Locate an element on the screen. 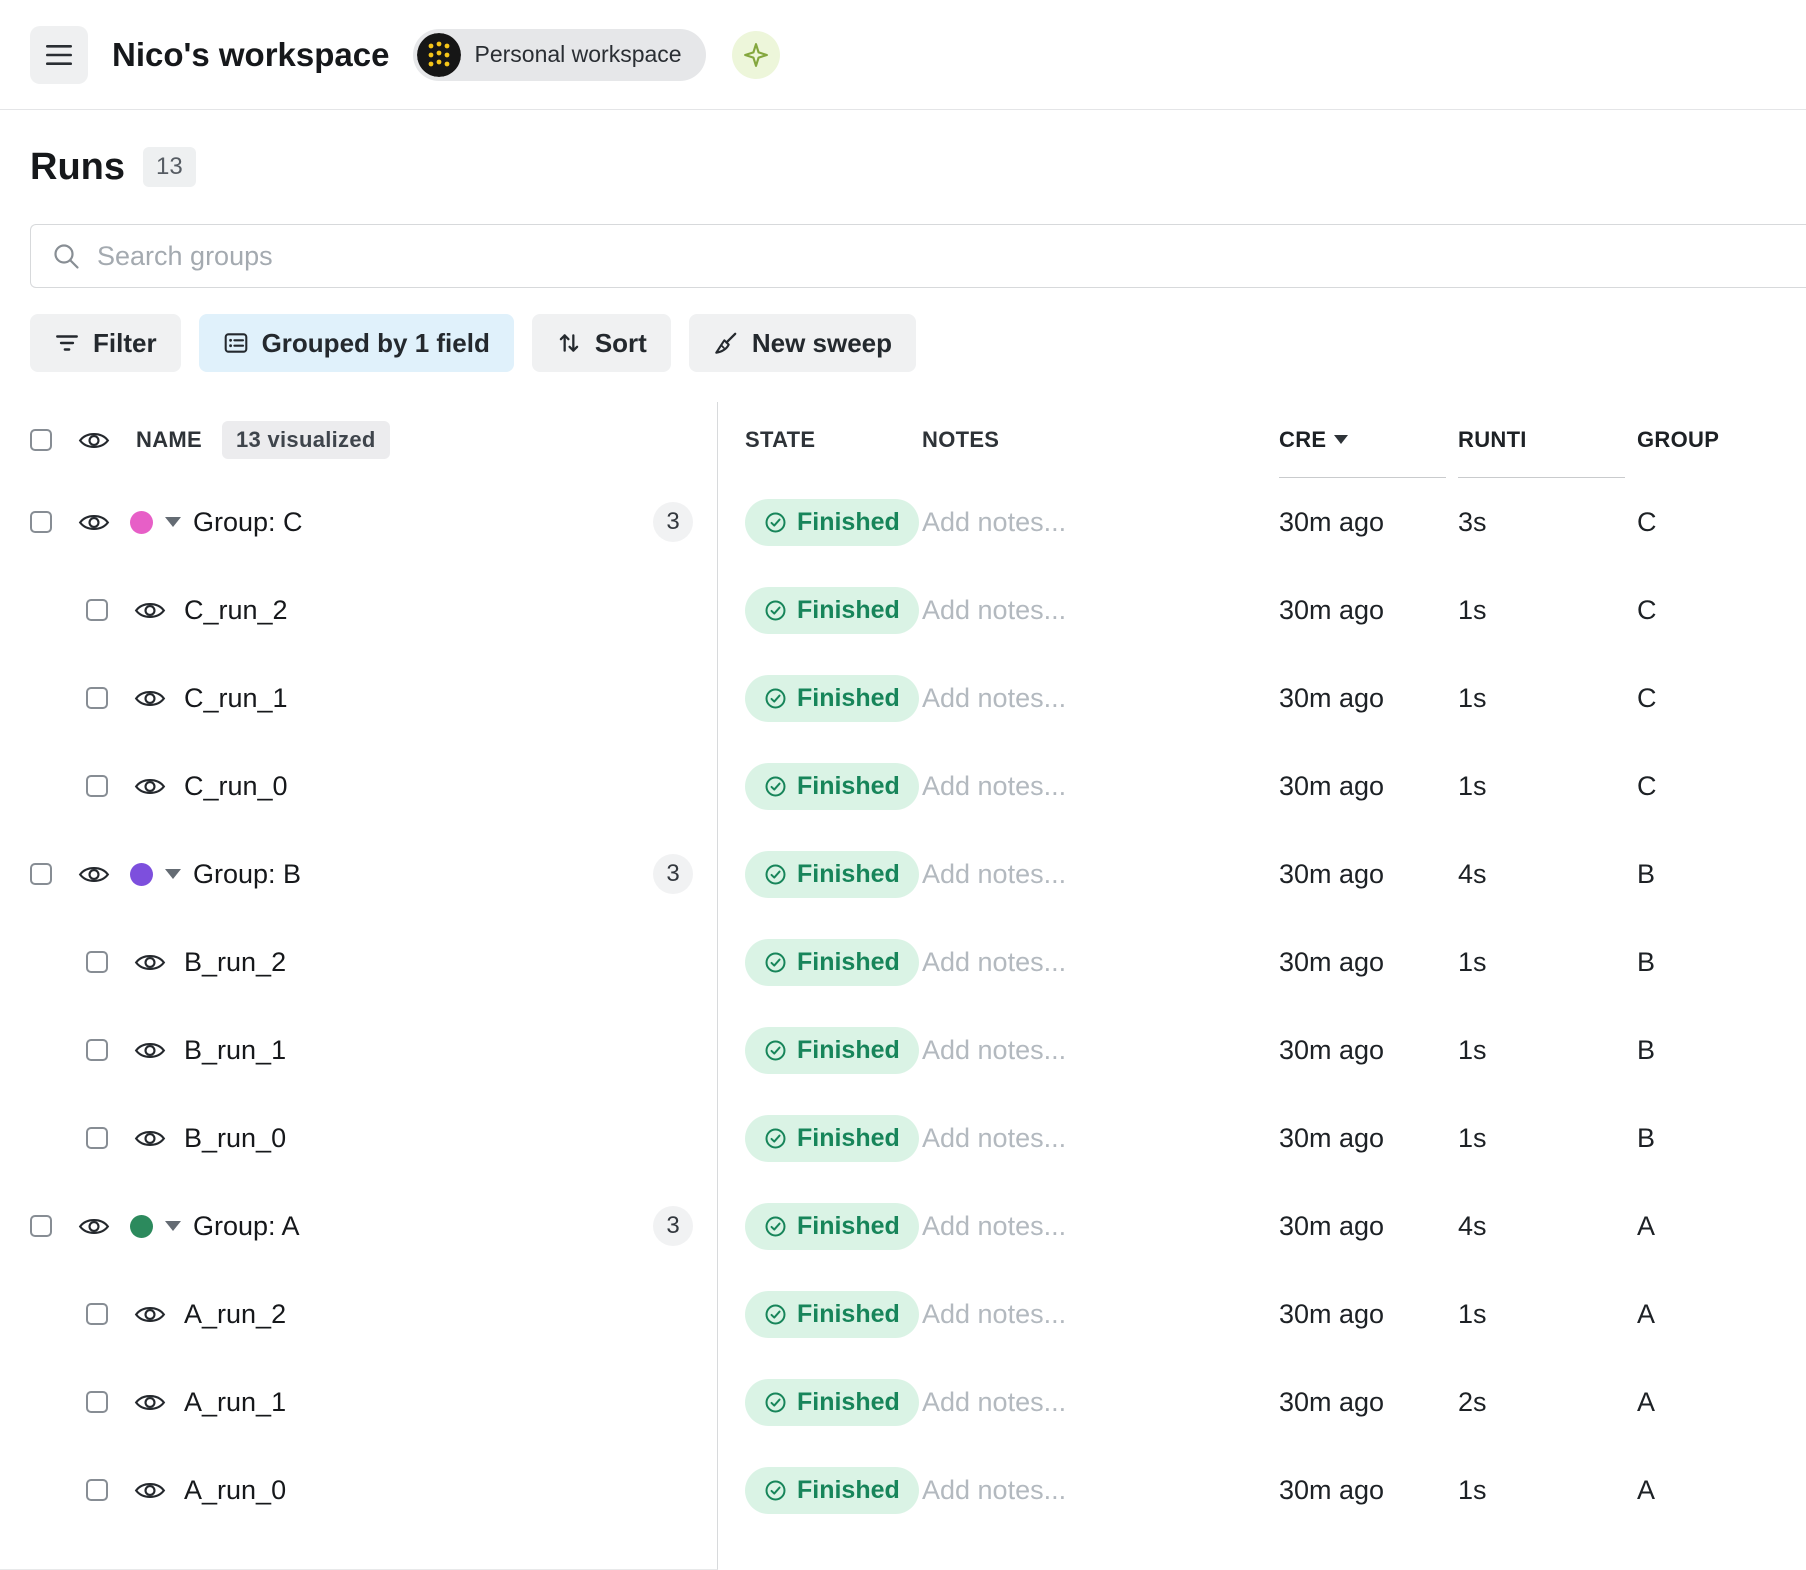  filter-button: Filter is located at coordinates (105, 343).